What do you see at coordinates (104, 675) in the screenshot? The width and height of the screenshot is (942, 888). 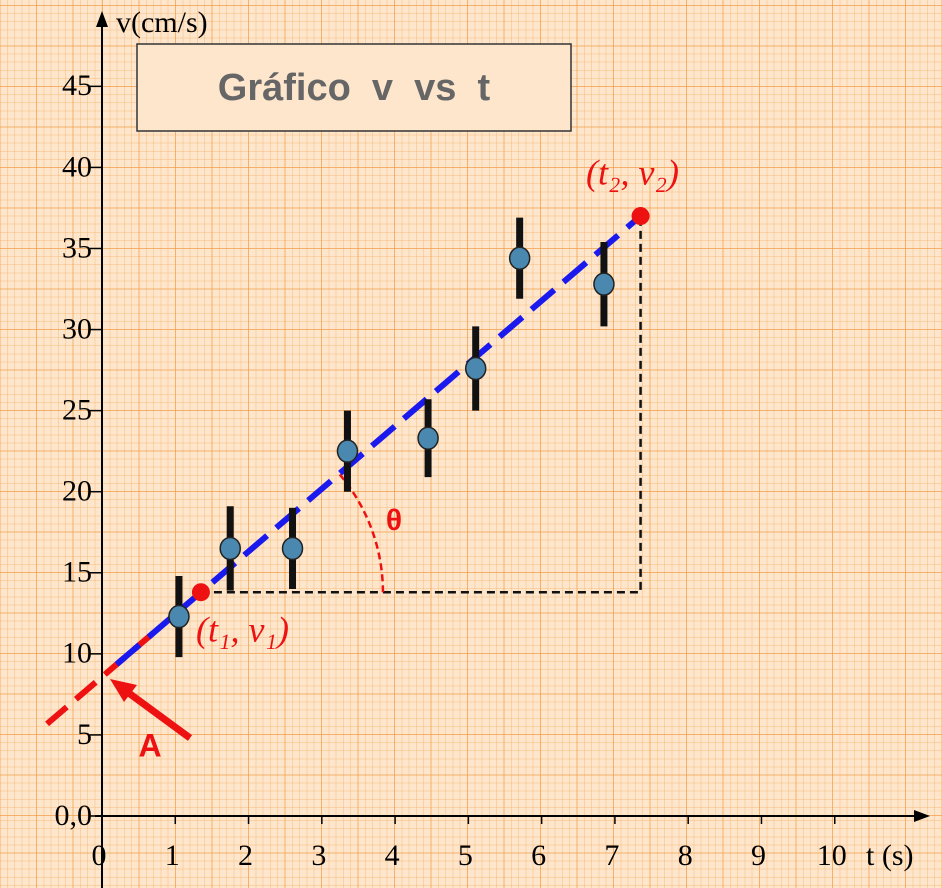 I see `fit-extension` at bounding box center [104, 675].